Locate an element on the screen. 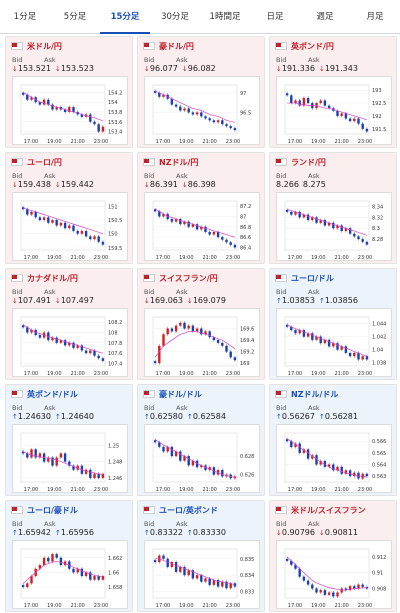 The image size is (400, 613). y-tick-label: 1.038 is located at coordinates (379, 364).